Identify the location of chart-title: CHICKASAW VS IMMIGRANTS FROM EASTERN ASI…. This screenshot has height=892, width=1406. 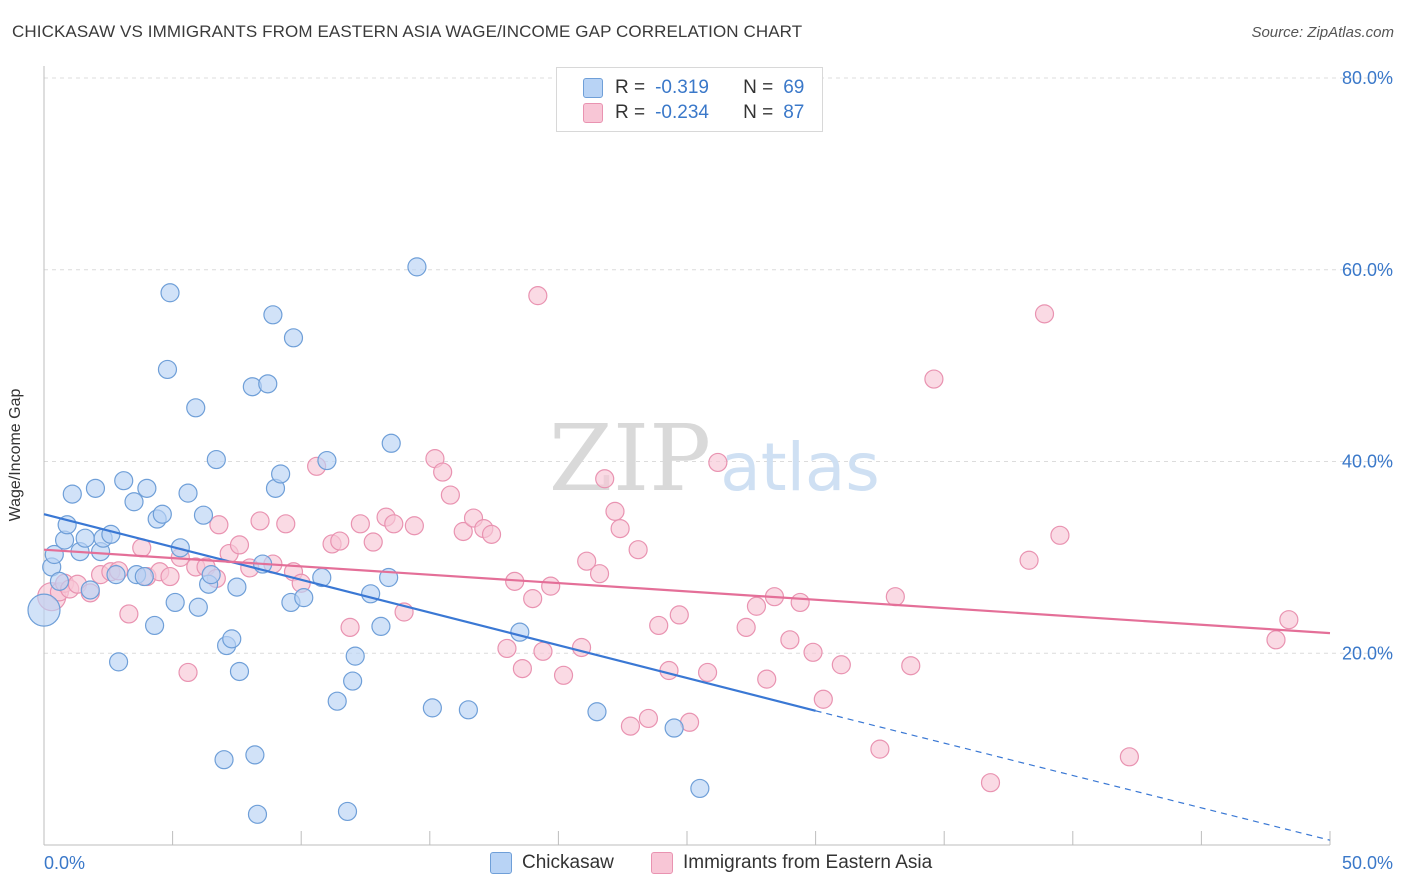
(407, 31).